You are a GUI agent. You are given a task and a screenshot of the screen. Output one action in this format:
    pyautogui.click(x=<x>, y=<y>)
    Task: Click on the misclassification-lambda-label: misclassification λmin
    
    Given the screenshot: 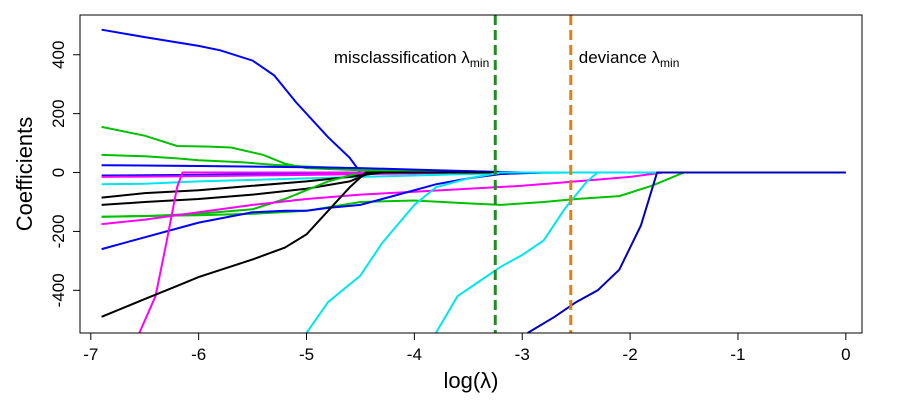 What is the action you would take?
    pyautogui.click(x=411, y=59)
    